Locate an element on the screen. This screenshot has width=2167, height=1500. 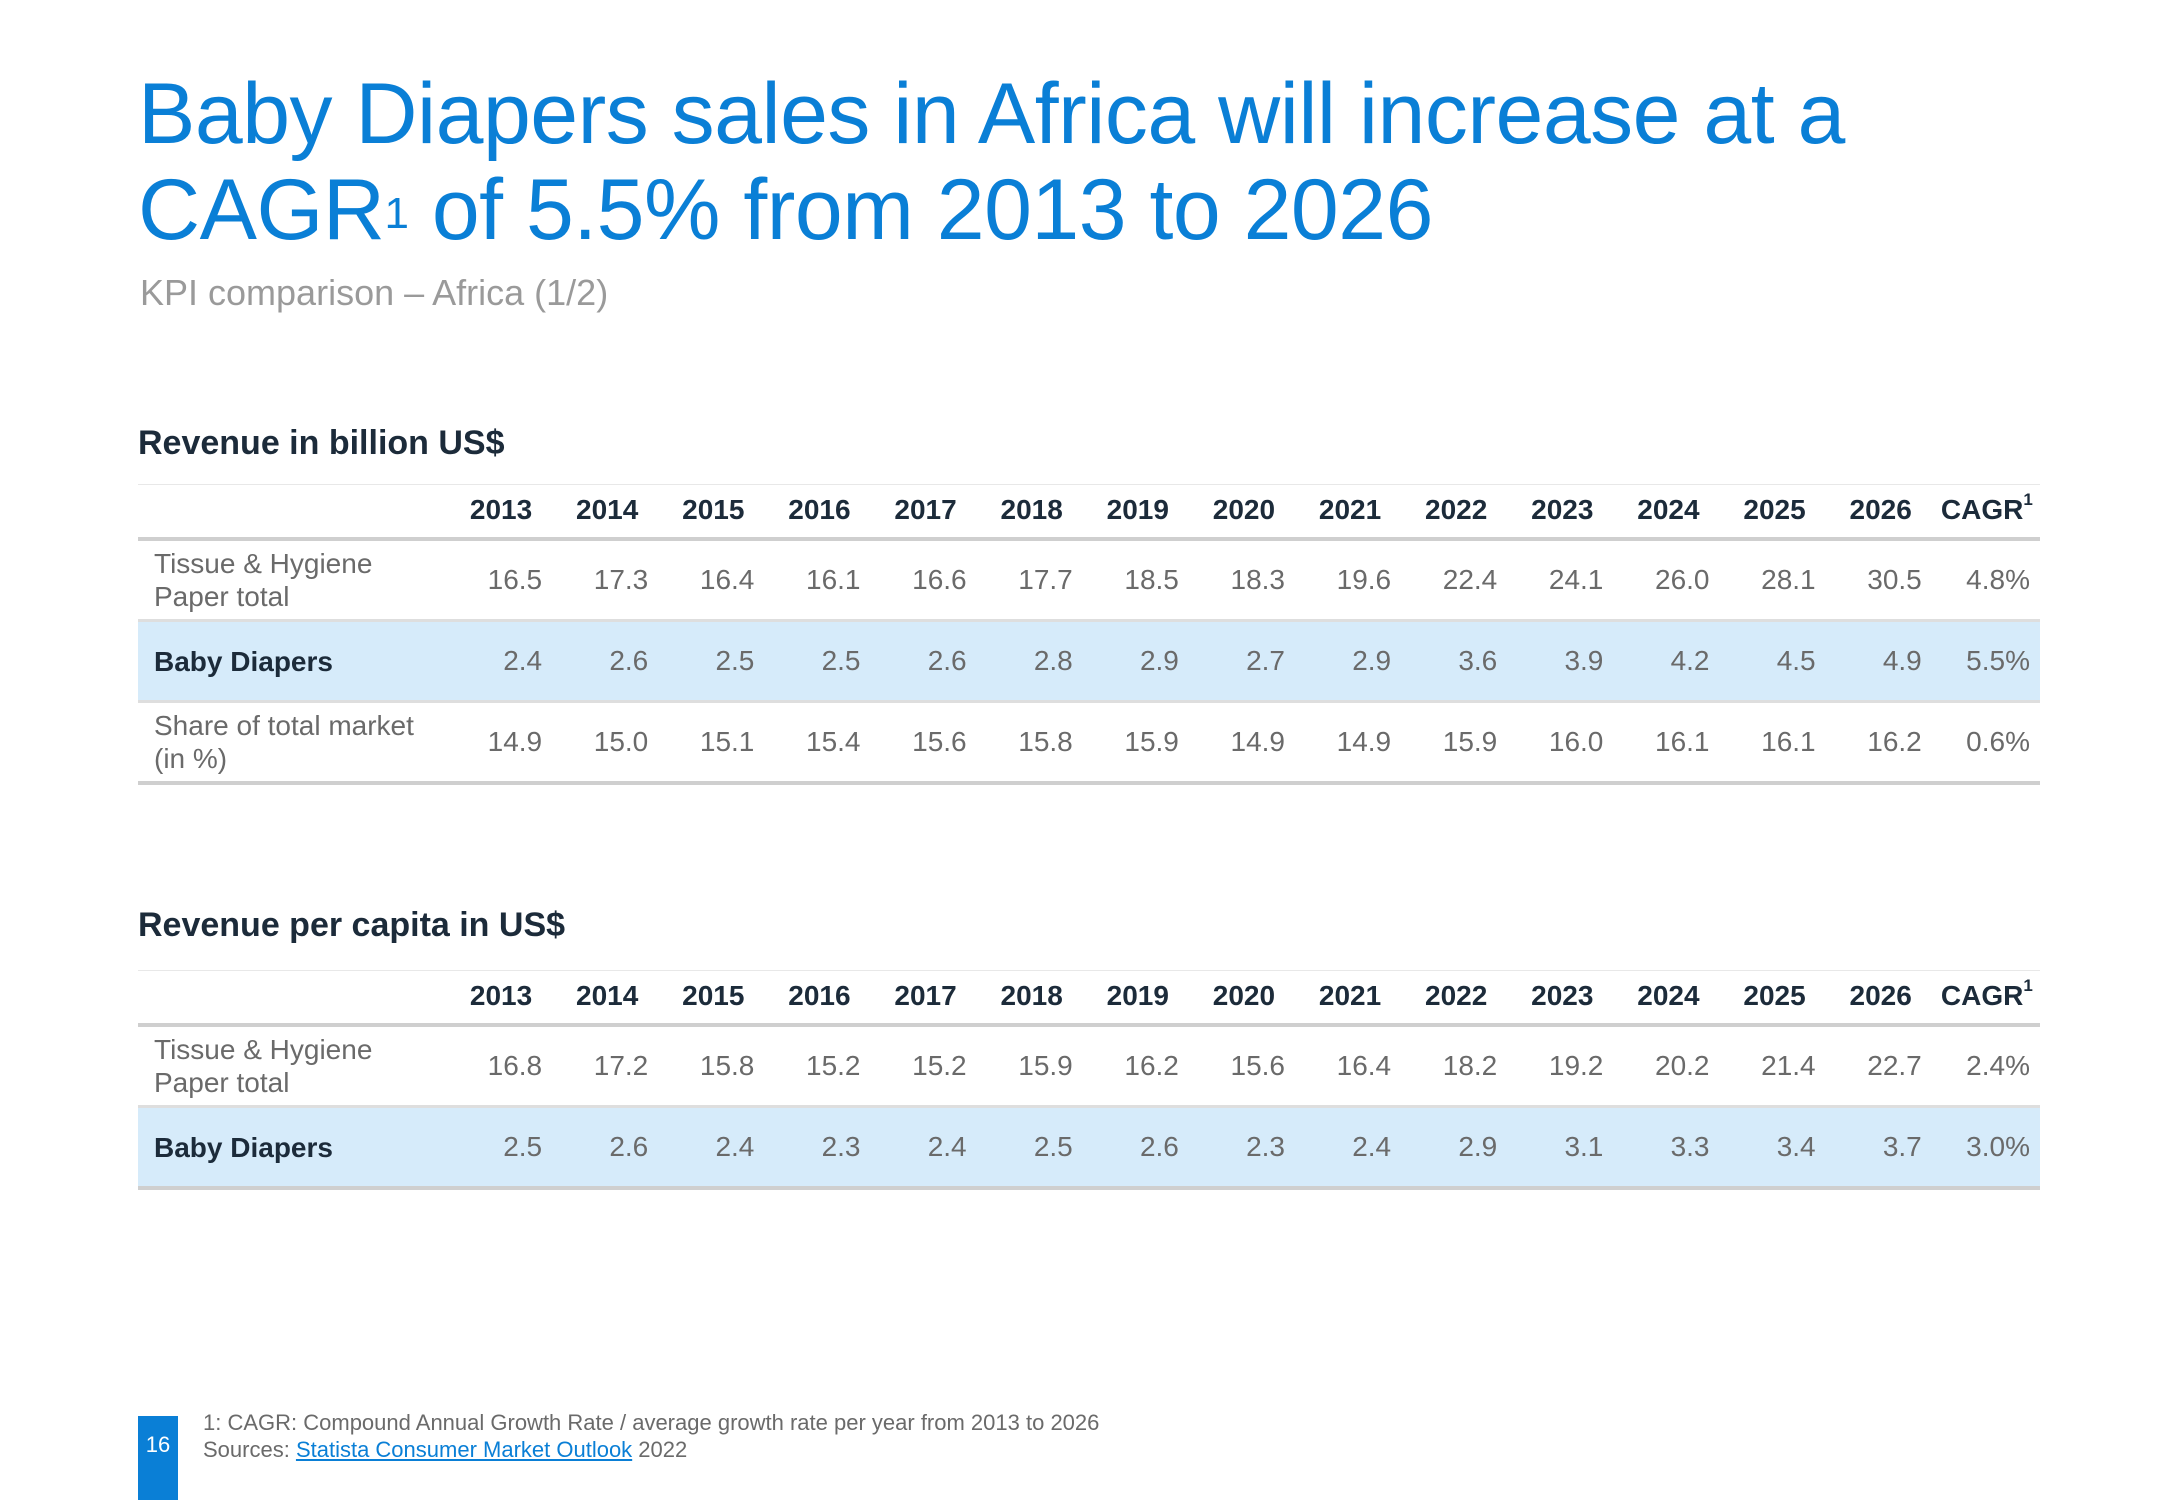
value-cell: 15.4 is located at coordinates (819, 743).